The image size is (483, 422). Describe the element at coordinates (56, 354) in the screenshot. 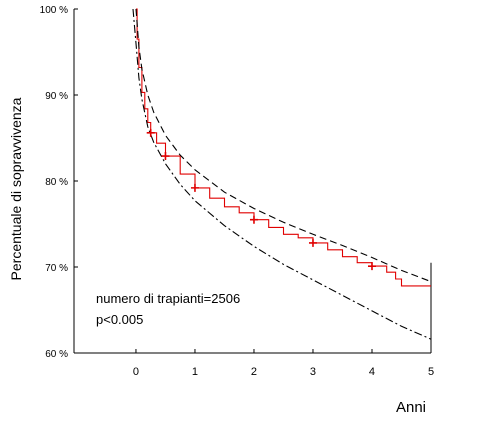

I see `y-tick-label: 60 %` at that location.